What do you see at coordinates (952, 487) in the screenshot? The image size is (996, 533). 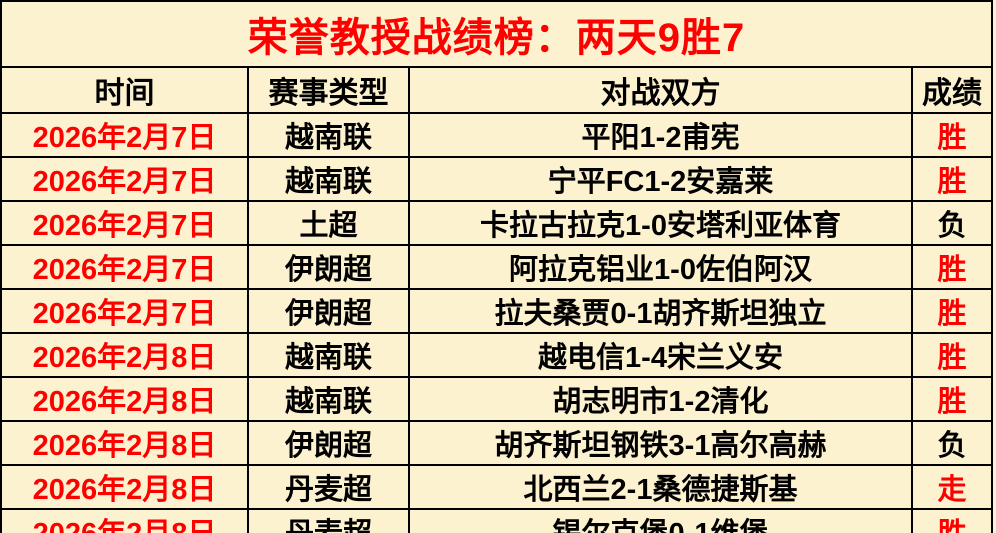 I see `result-cell: 走` at bounding box center [952, 487].